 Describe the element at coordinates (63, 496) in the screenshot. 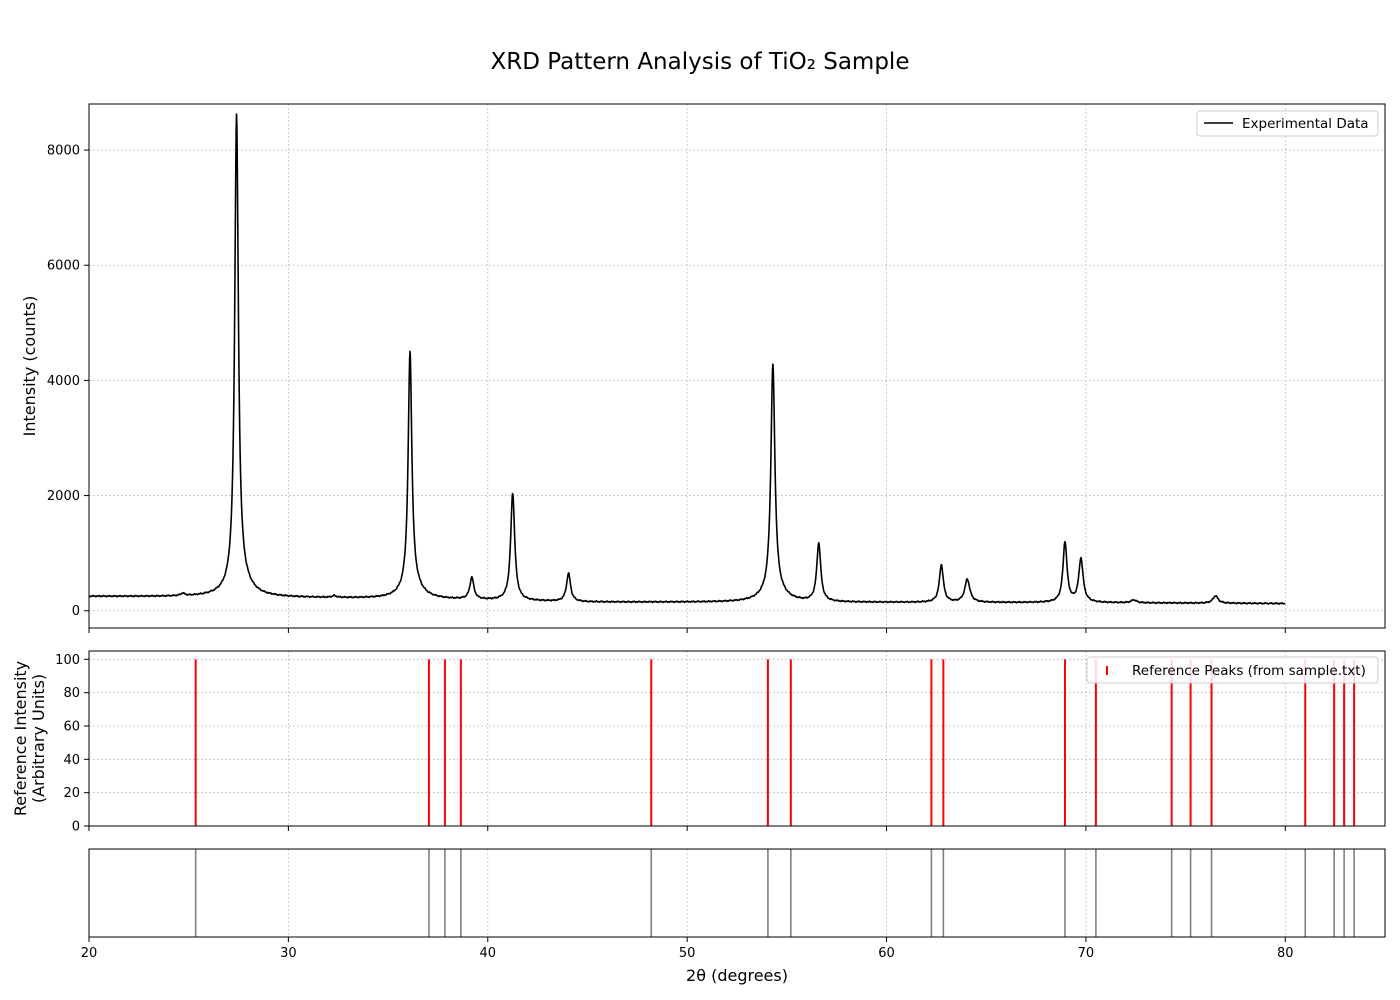

I see `y-tick-label: 2000` at that location.